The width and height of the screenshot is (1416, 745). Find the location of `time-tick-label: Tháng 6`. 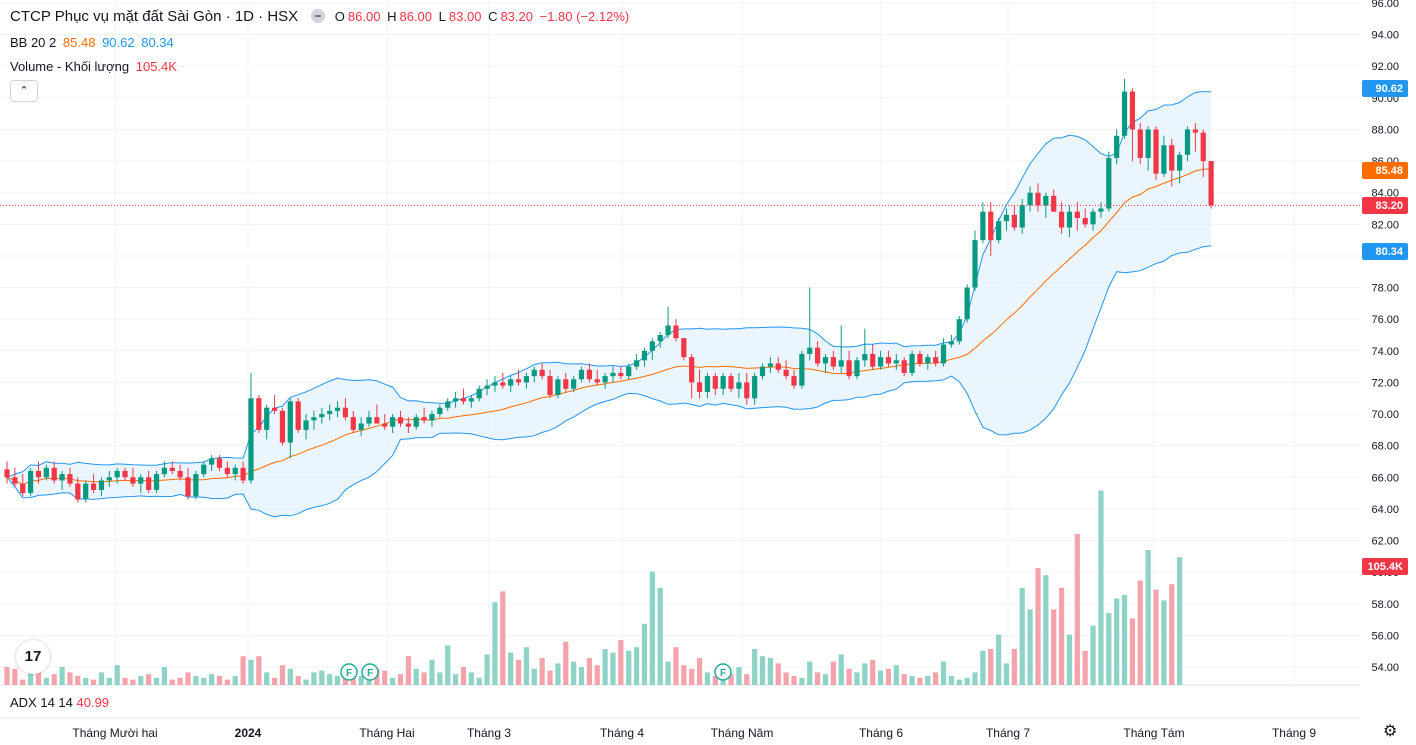

time-tick-label: Tháng 6 is located at coordinates (881, 733).